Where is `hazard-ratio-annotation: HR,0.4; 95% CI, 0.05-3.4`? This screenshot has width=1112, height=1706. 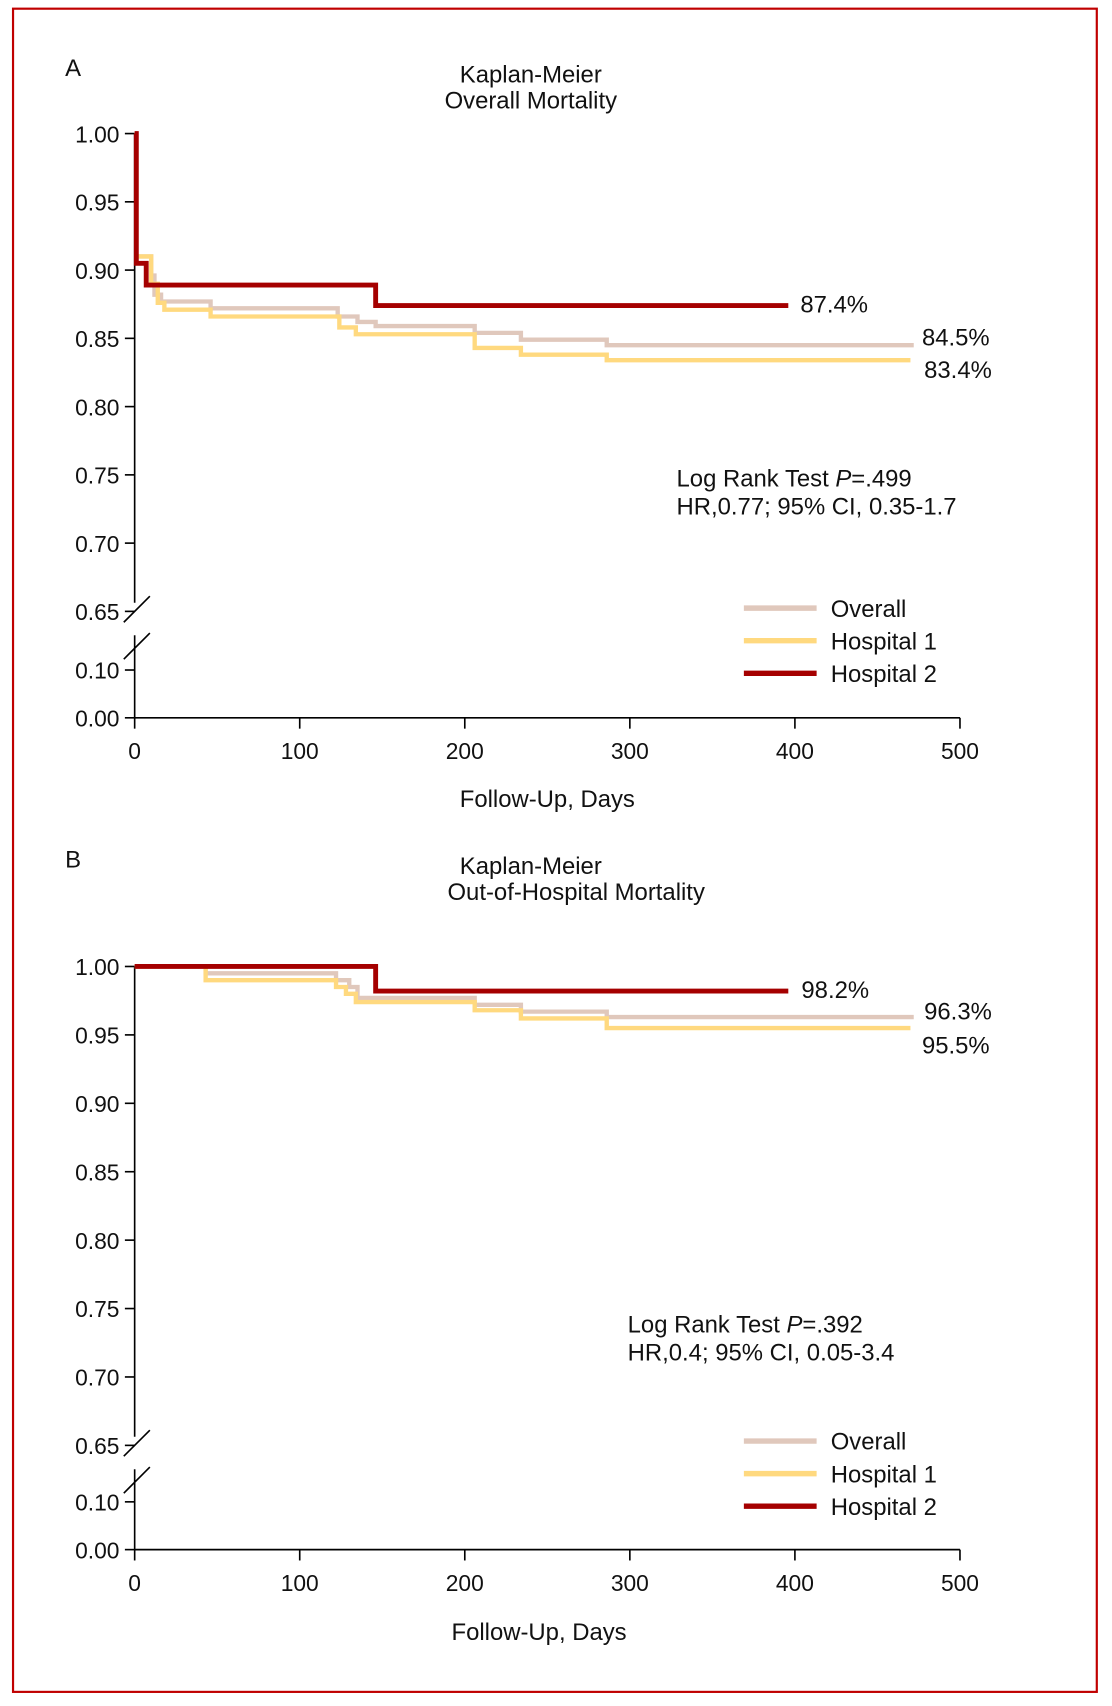 hazard-ratio-annotation: HR,0.4; 95% CI, 0.05-3.4 is located at coordinates (761, 1353).